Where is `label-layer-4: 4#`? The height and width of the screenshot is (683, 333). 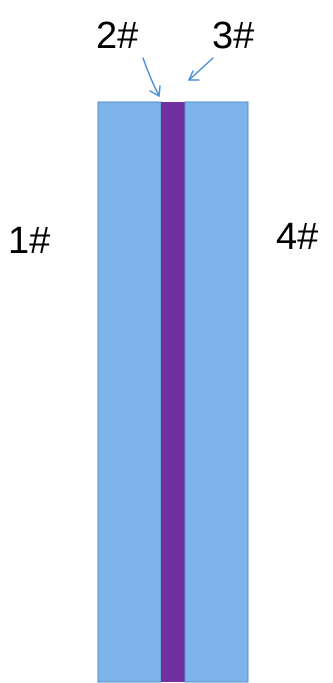 label-layer-4: 4# is located at coordinates (297, 237).